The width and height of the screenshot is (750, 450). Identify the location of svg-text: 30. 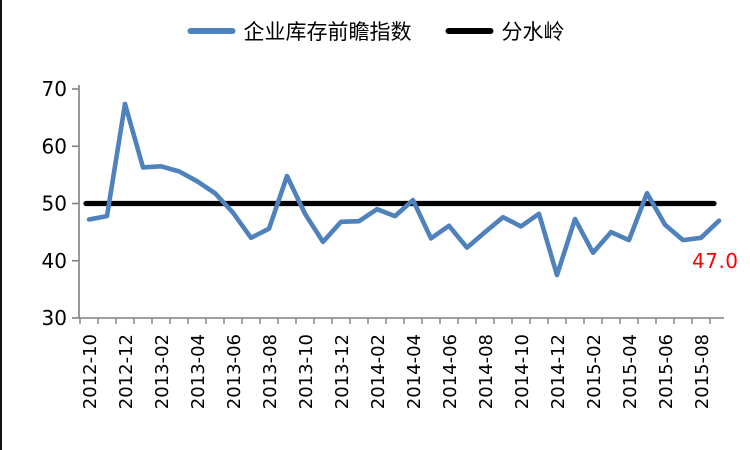
(54, 318).